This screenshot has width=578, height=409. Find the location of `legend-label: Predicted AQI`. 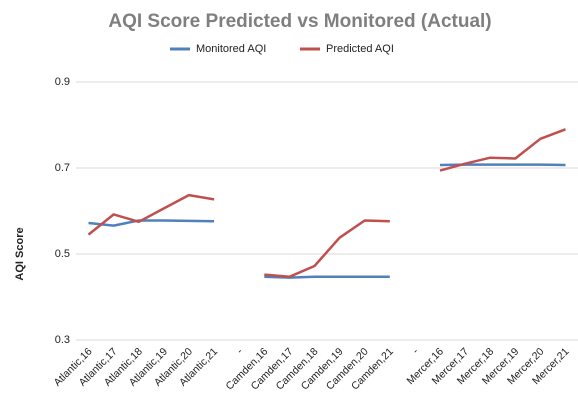

legend-label: Predicted AQI is located at coordinates (360, 49).